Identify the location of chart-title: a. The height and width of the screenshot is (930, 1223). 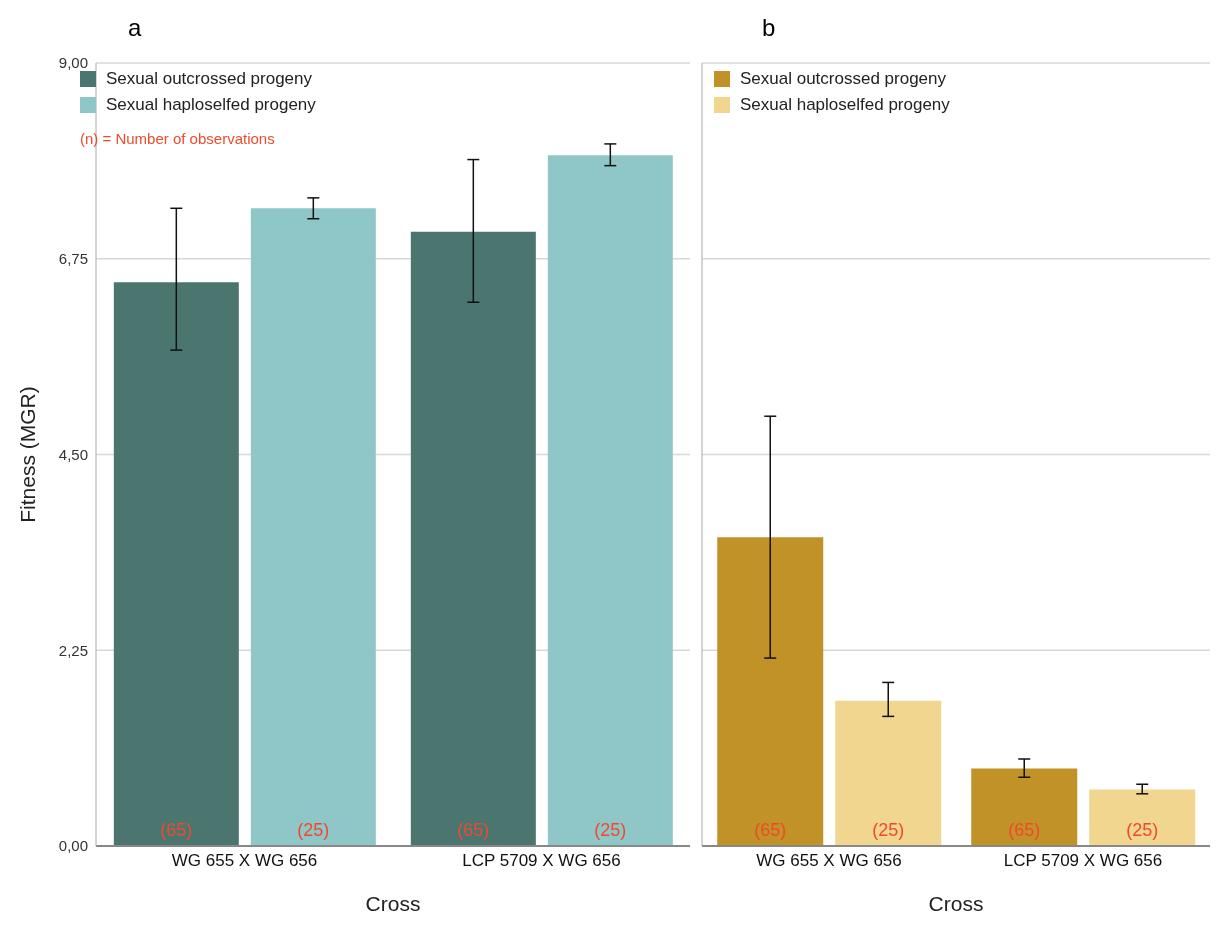
(135, 28).